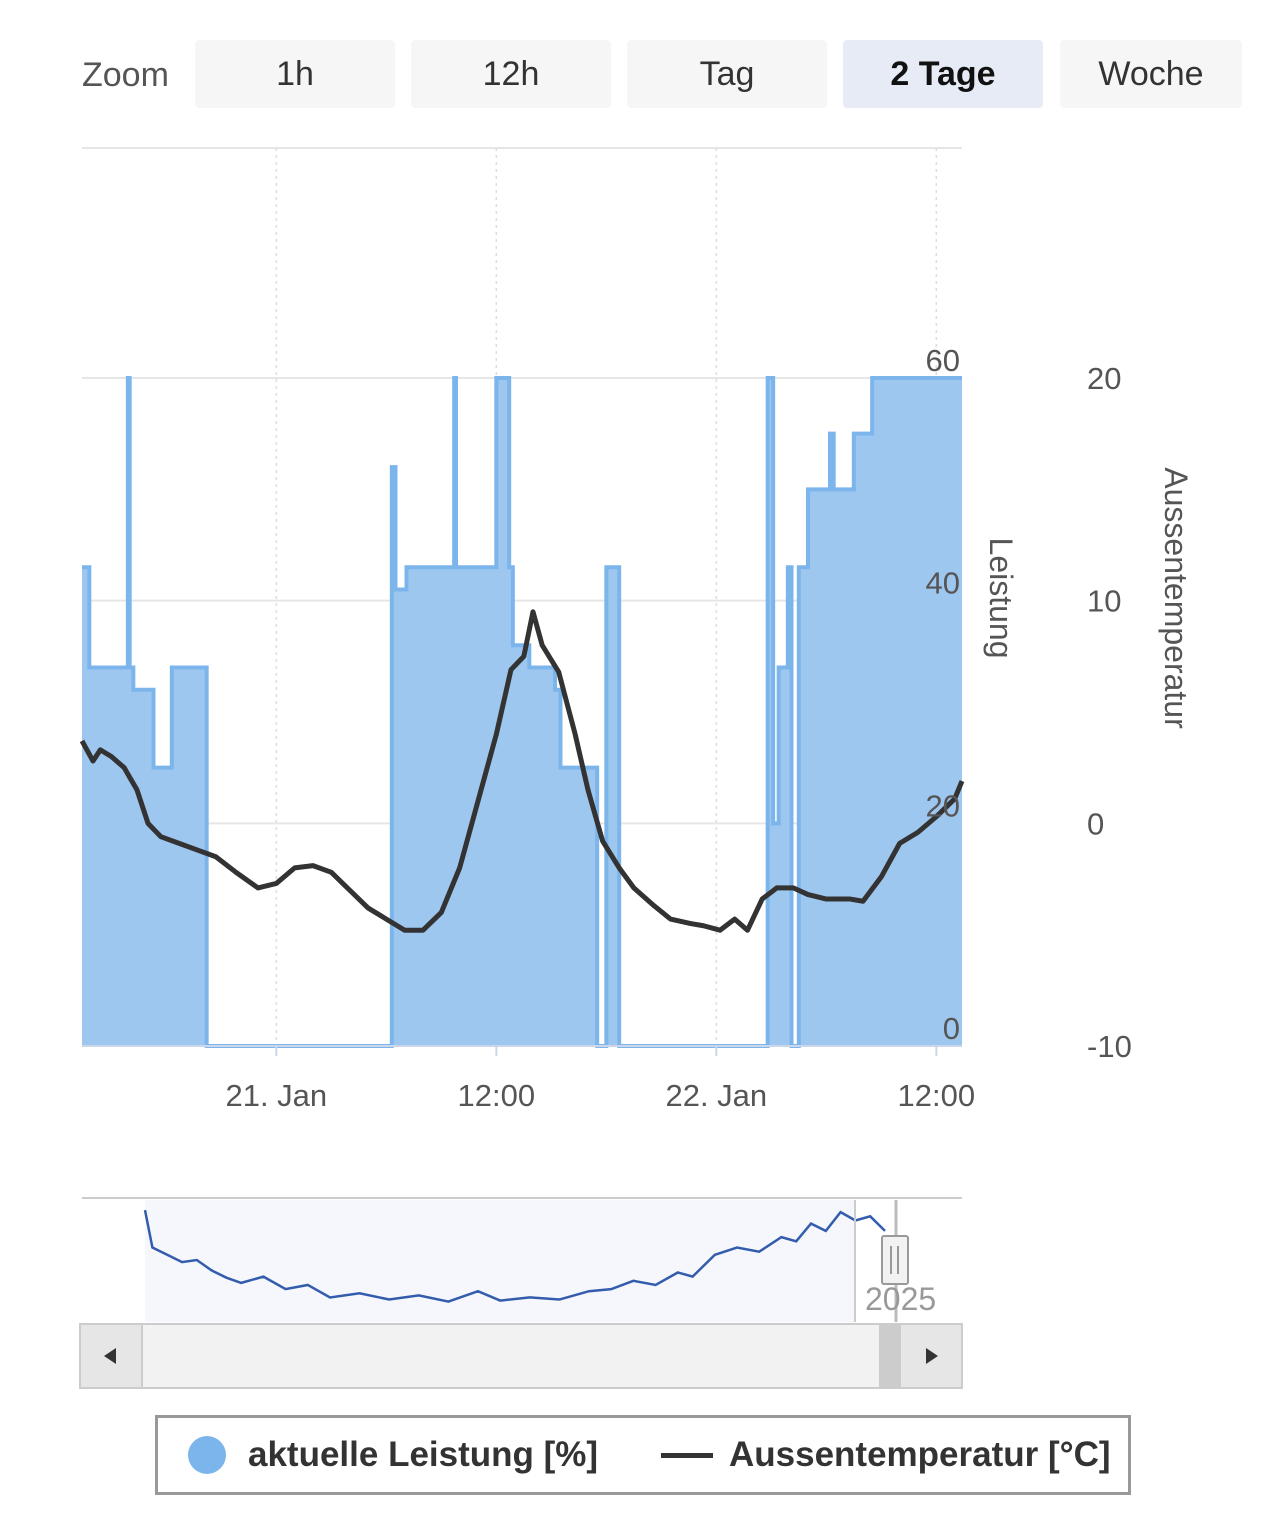 This screenshot has width=1280, height=1526. Describe the element at coordinates (423, 1454) in the screenshot. I see `legend-label-leistung: aktuelle Leistung [%]` at that location.